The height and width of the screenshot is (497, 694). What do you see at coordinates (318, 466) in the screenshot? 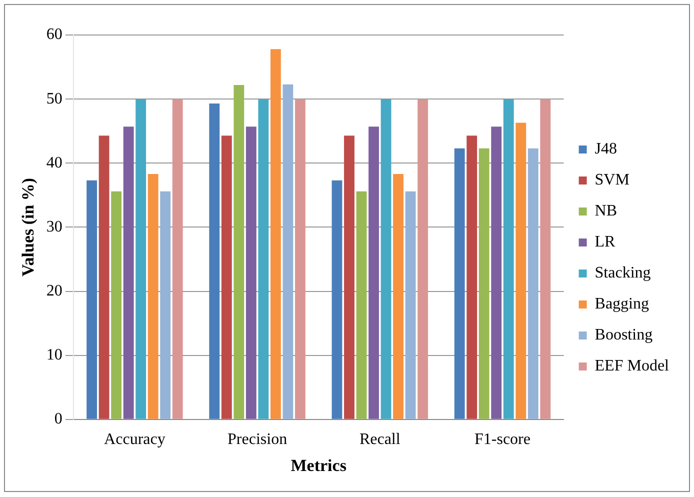
I see `x-axis-title: Metrics` at bounding box center [318, 466].